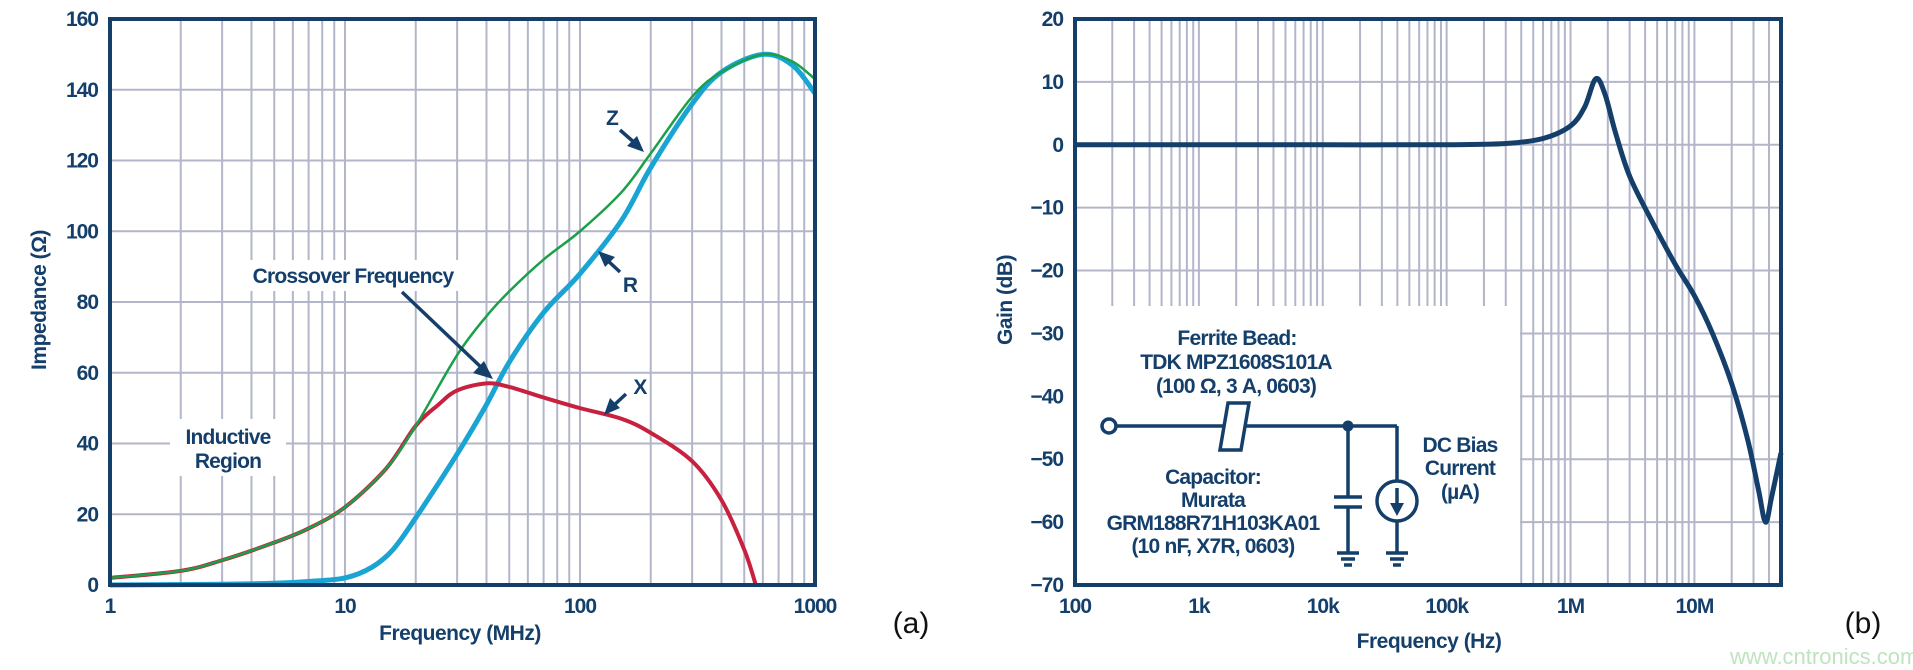  Describe the element at coordinates (1212, 546) in the screenshot. I see `cap-spec: (10 nF, X7R, 0603)` at that location.